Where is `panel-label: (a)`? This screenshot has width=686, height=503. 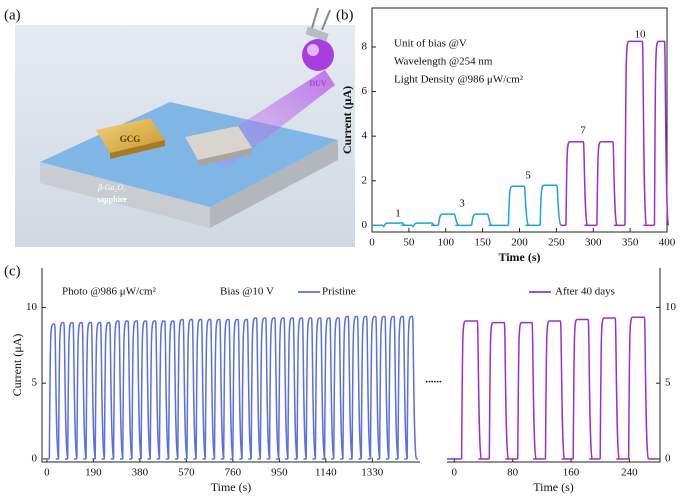 panel-label: (a) is located at coordinates (12, 15).